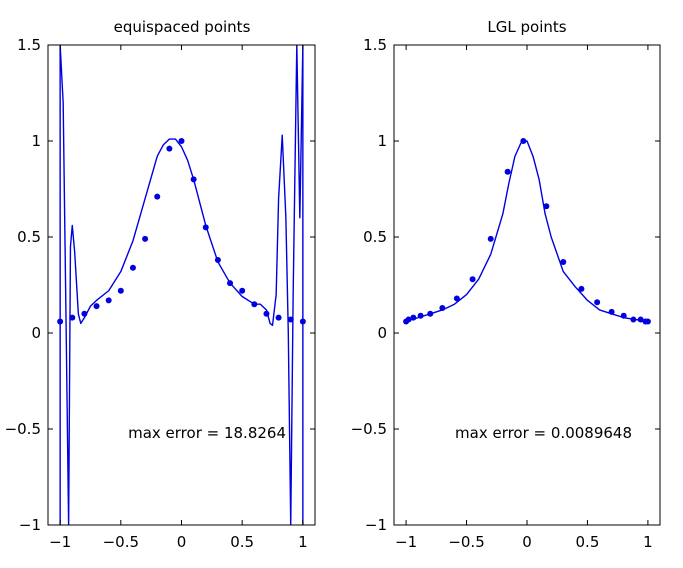 This screenshot has width=683, height=568. I want to click on chart-title: LGL points, so click(526, 27).